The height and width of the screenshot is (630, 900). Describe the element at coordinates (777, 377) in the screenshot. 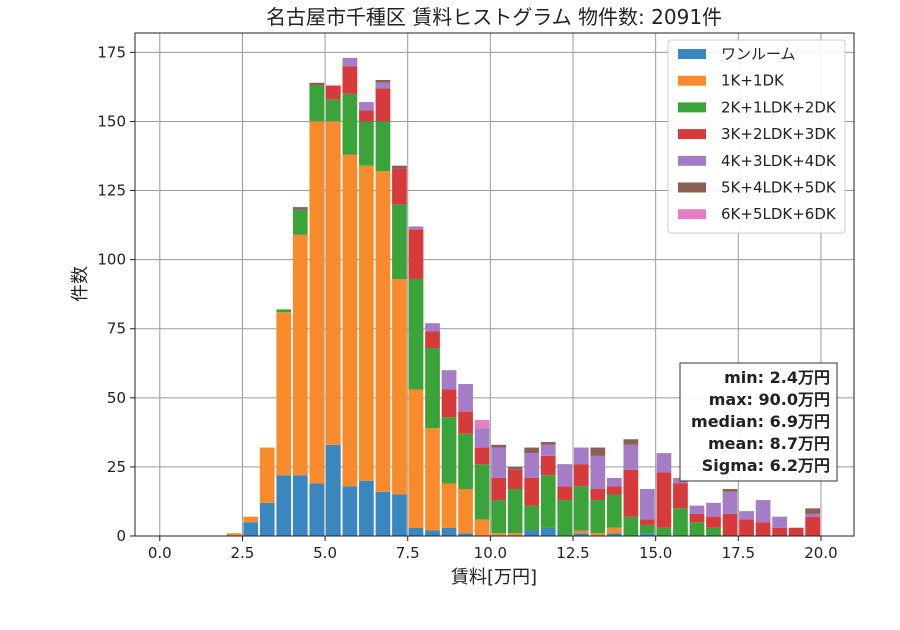

I see `stats-min: min: 2.4万円` at that location.